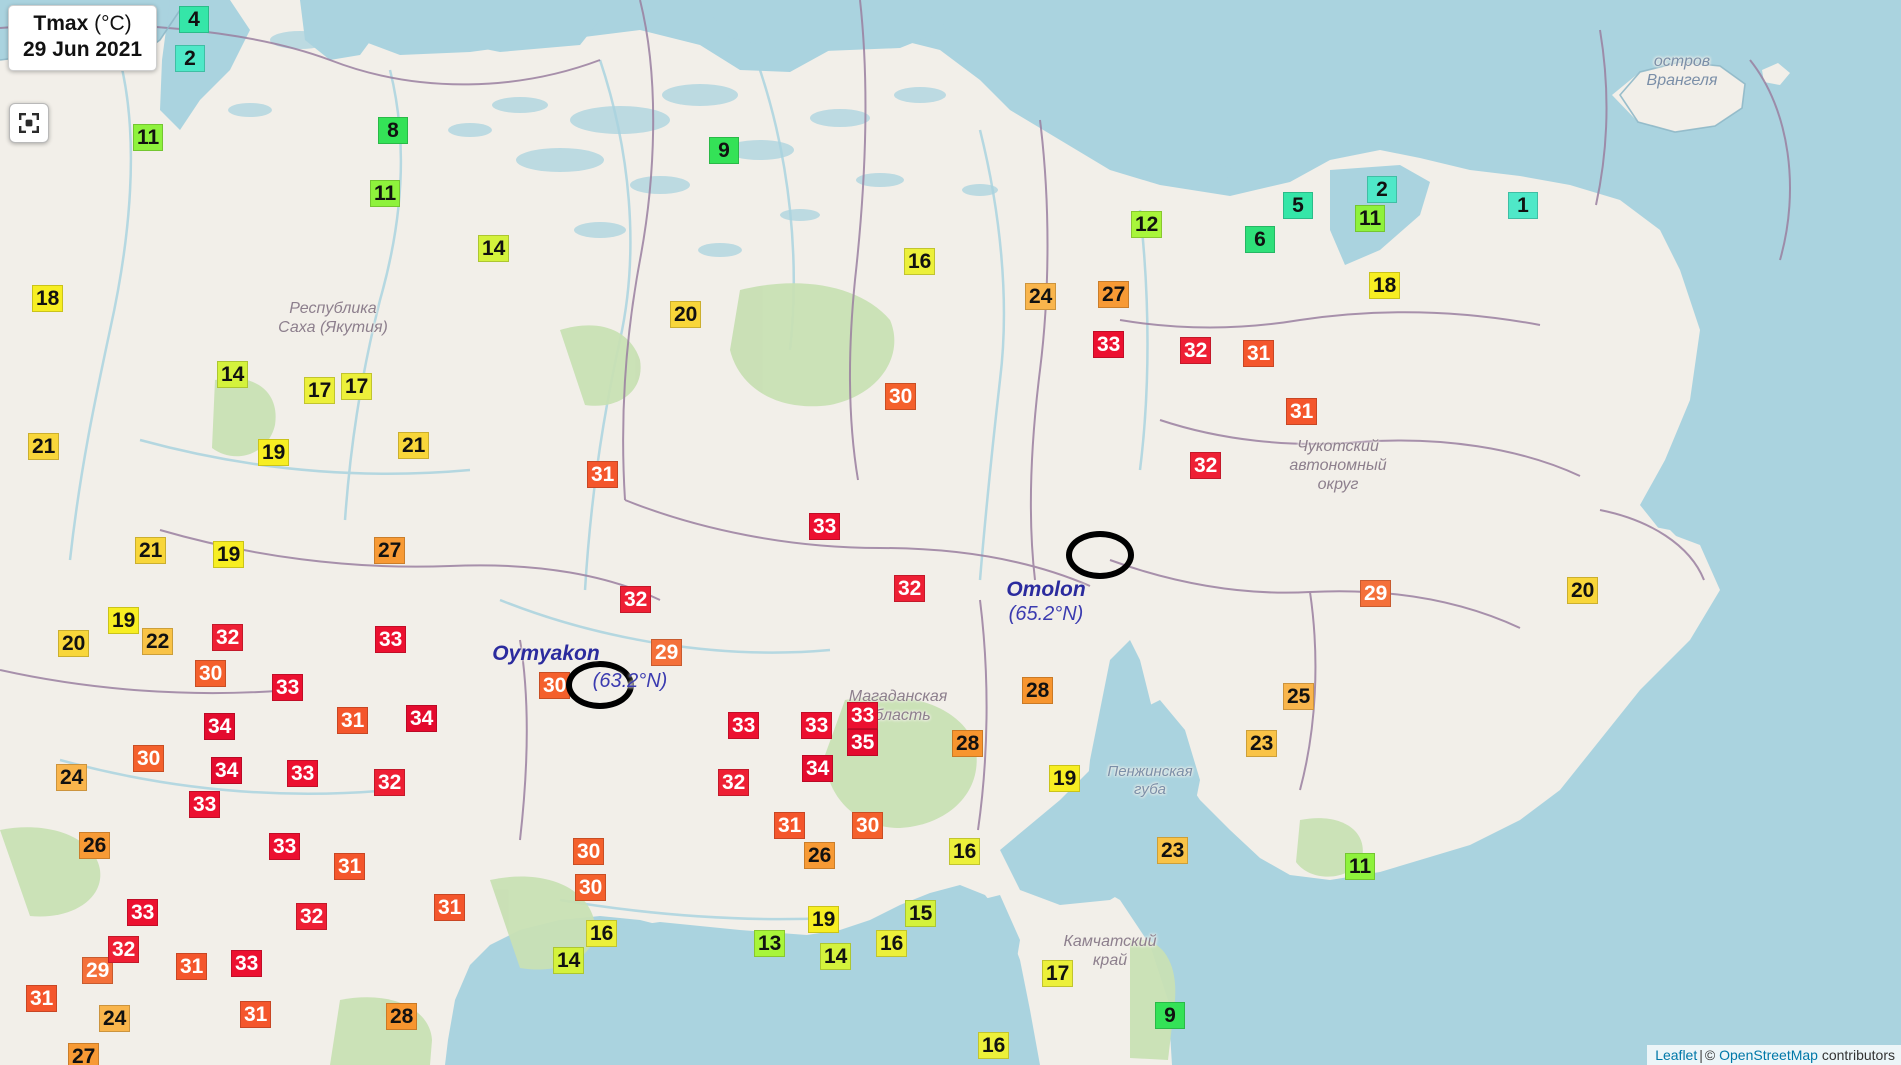 The width and height of the screenshot is (1901, 1065). What do you see at coordinates (29, 123) in the screenshot?
I see `fullscreen-button` at bounding box center [29, 123].